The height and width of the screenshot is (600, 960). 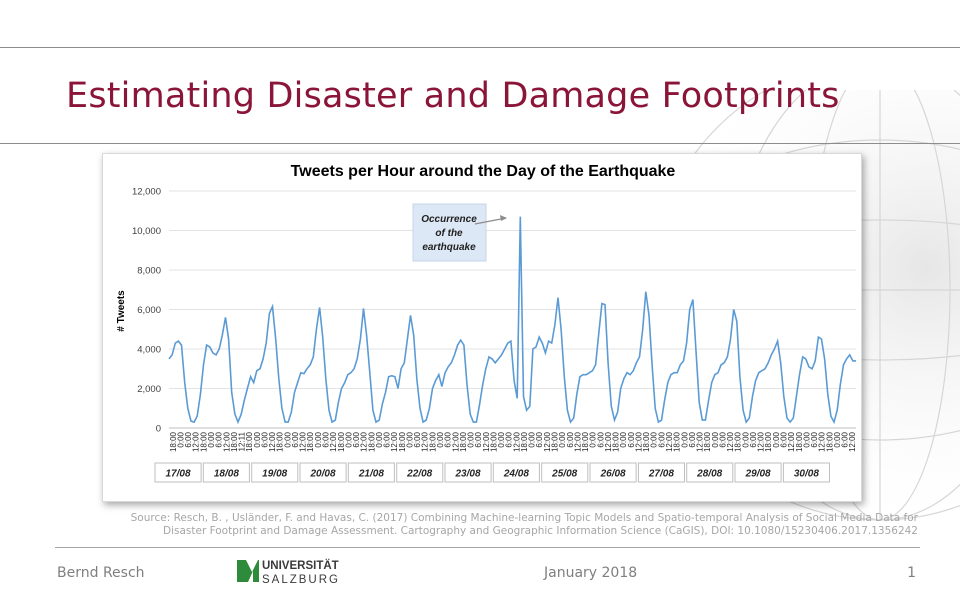 What do you see at coordinates (149, 389) in the screenshot?
I see `y-tick-label: 2,000` at bounding box center [149, 389].